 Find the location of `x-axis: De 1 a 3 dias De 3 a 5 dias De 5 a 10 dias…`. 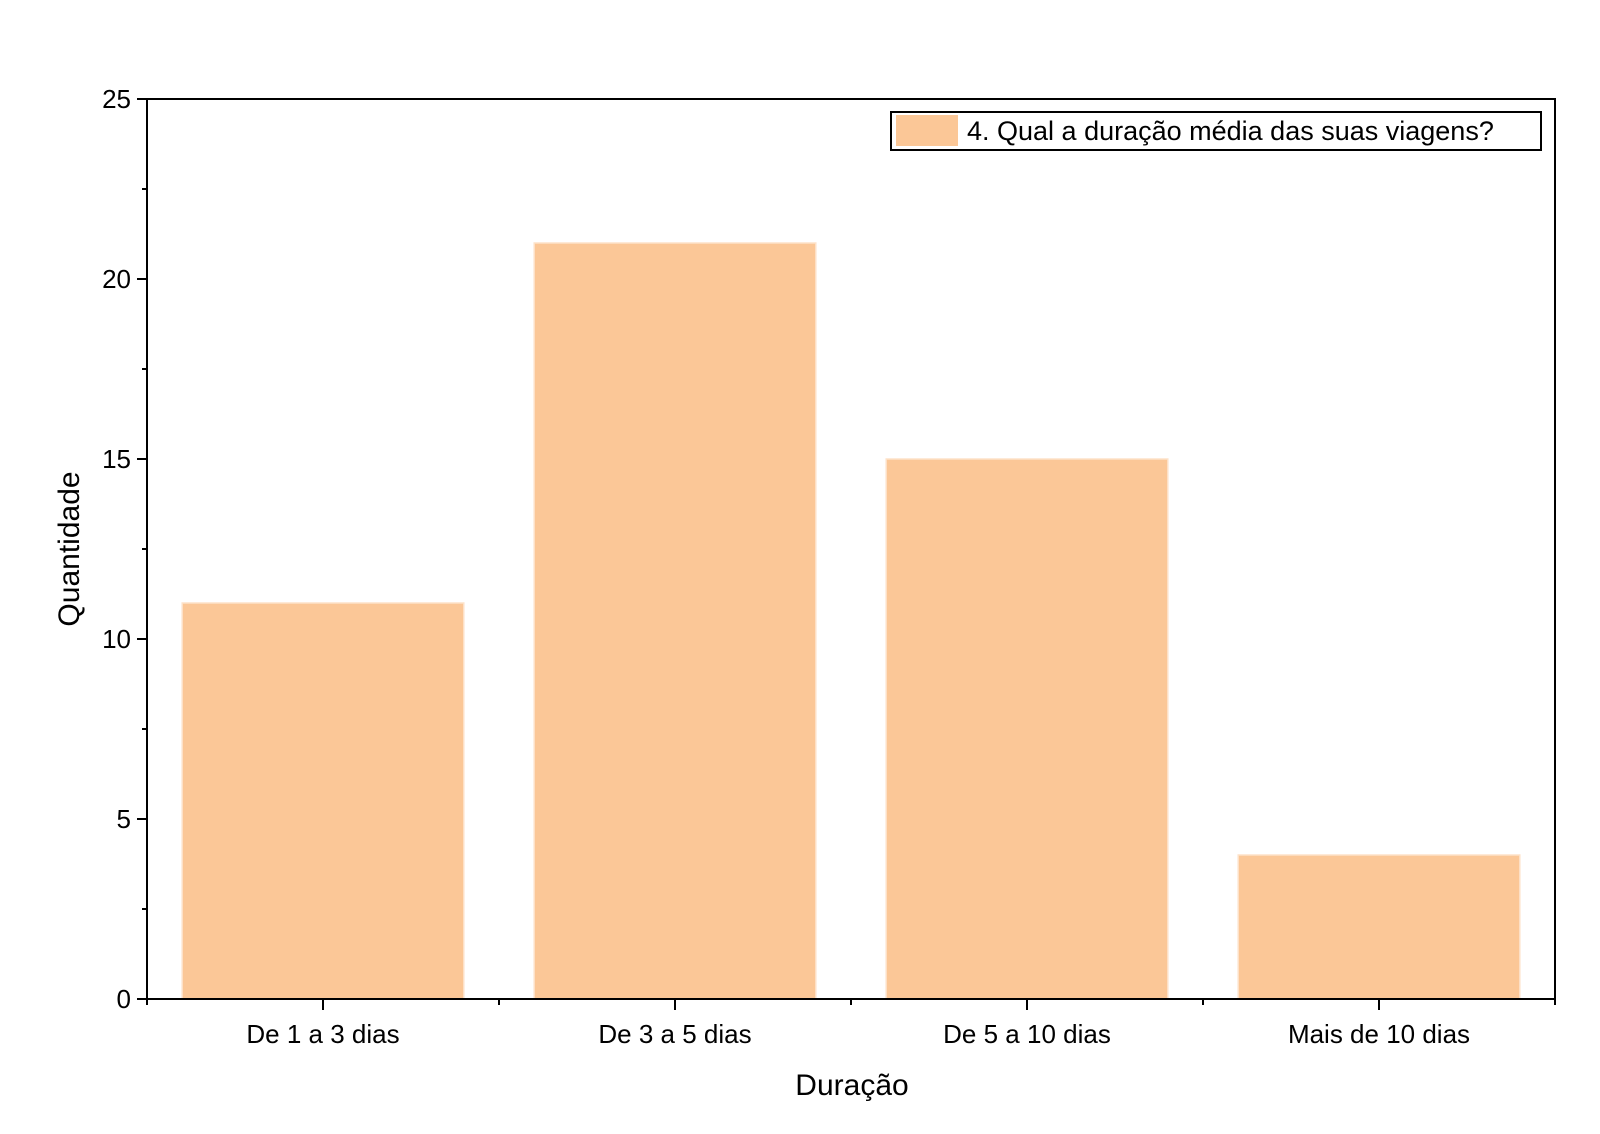

x-axis: De 1 a 3 dias De 3 a 5 dias De 5 a 10 dias… is located at coordinates (851, 1024).